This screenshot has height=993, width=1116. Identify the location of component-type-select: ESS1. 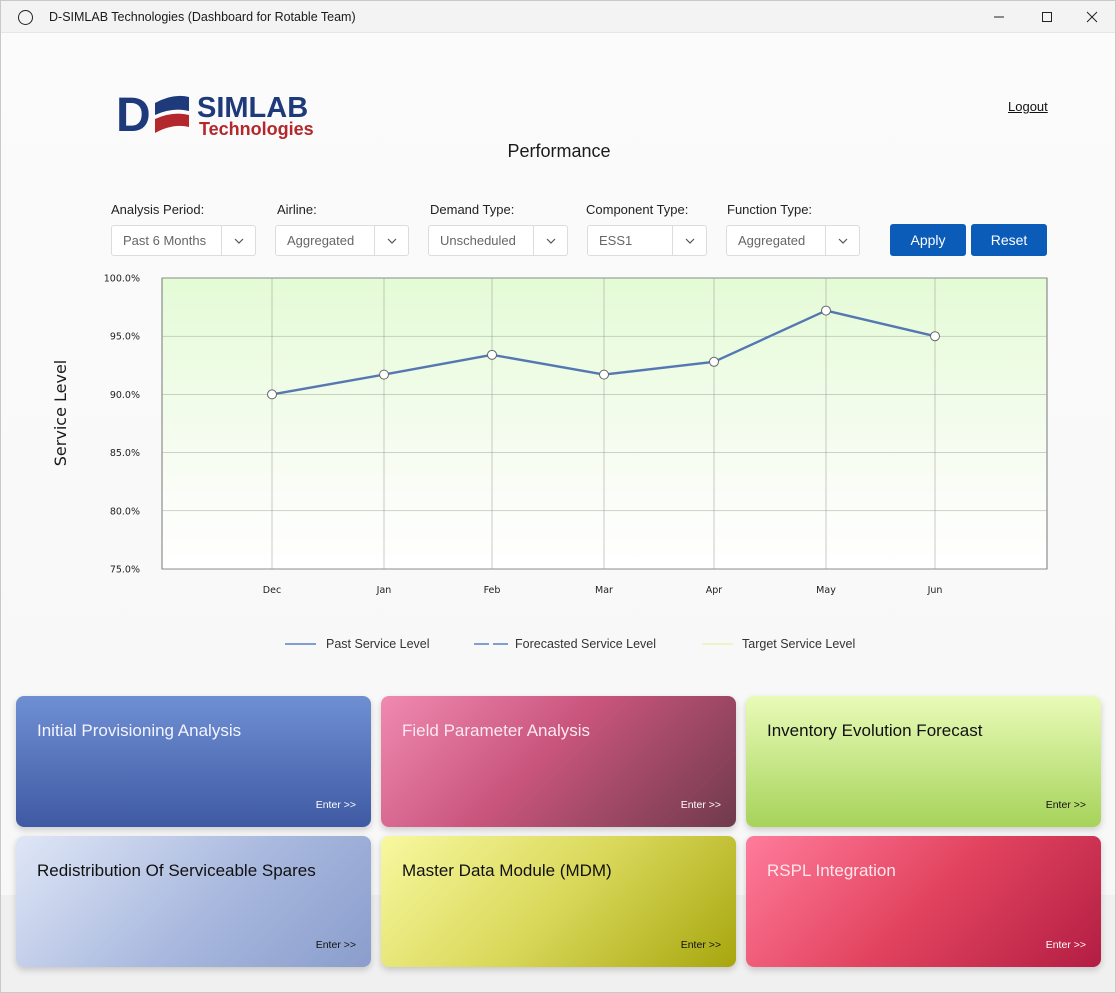
(647, 240).